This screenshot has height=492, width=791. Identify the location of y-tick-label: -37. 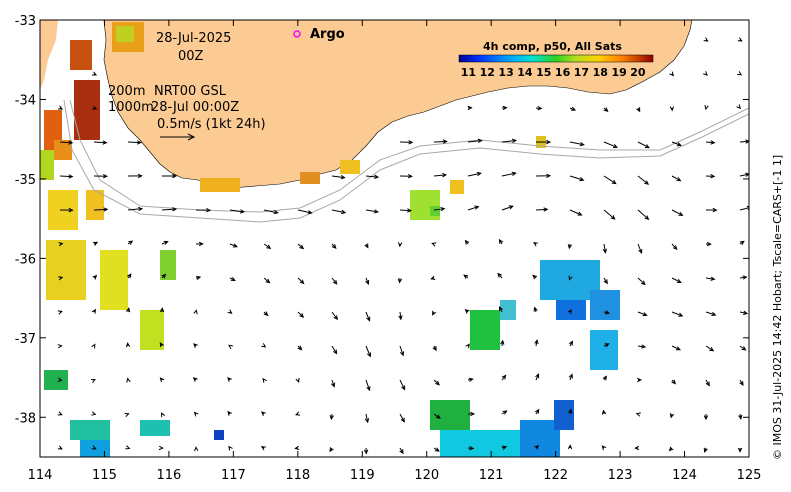
(25, 339).